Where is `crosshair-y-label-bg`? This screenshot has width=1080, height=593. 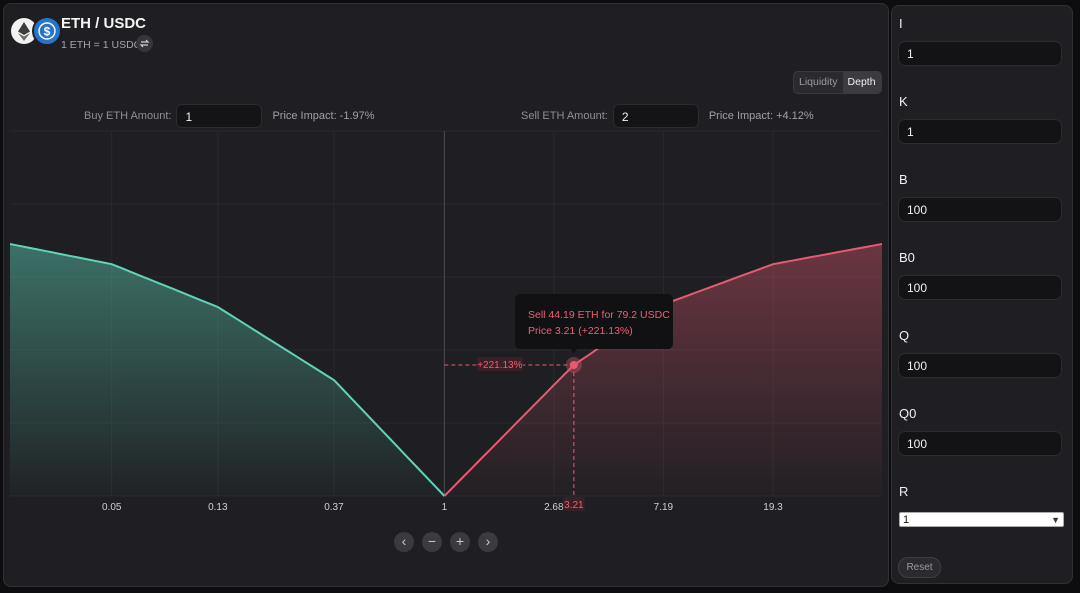 crosshair-y-label-bg is located at coordinates (499, 363).